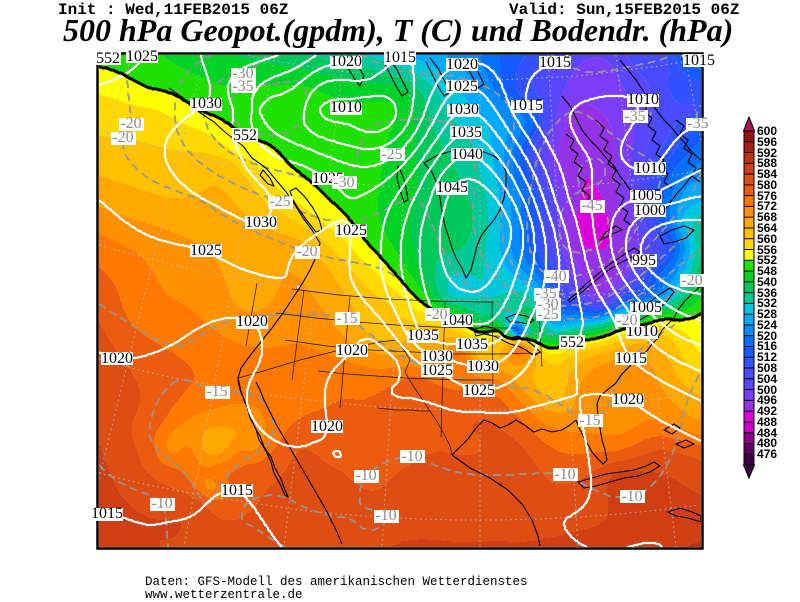 The height and width of the screenshot is (602, 800). I want to click on svg-text: 556, so click(767, 250).